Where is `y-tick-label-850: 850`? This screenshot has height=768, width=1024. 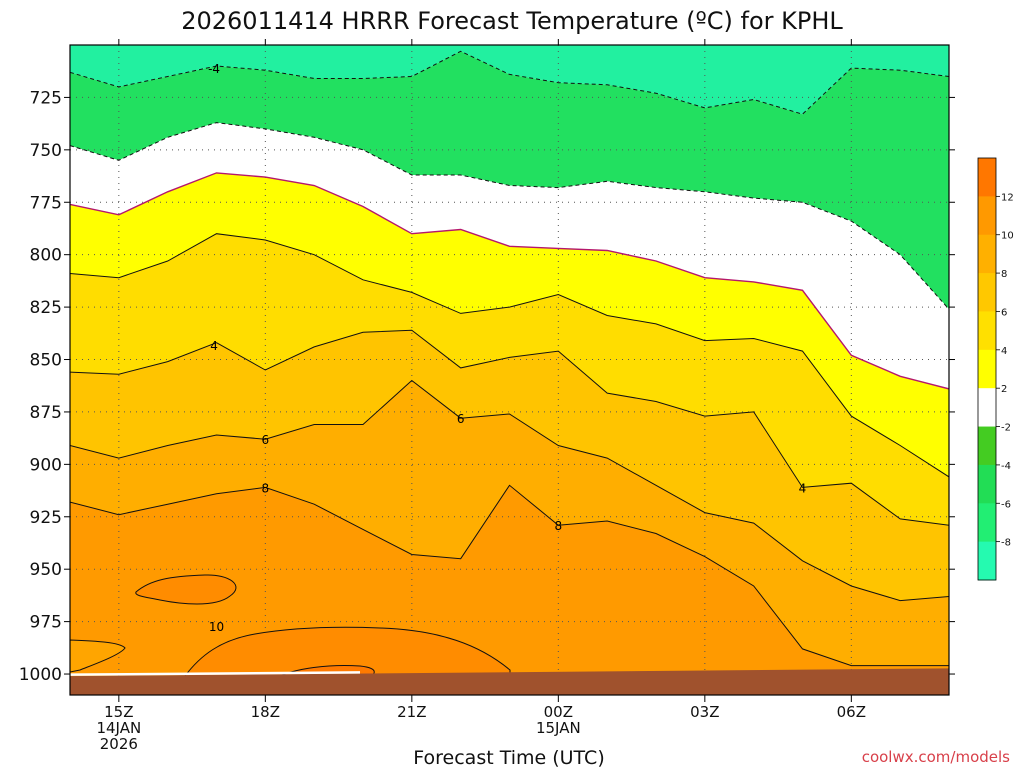 y-tick-label-850: 850 is located at coordinates (46, 361).